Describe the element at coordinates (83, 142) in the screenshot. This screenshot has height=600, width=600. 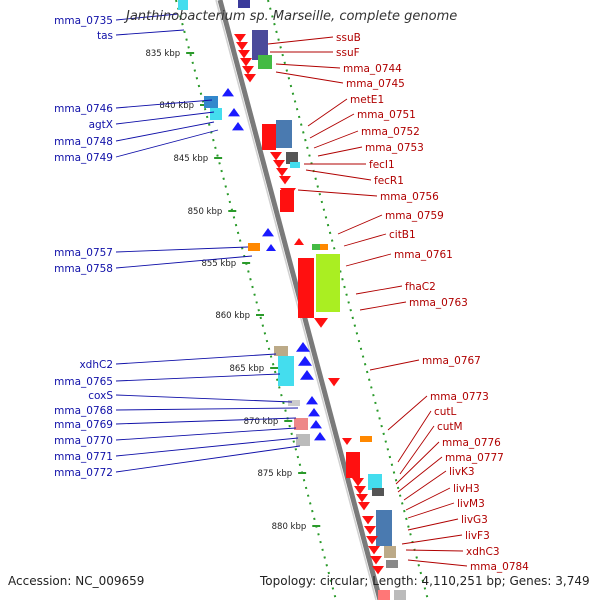
I see `gene-label-left: mma_0748` at that location.